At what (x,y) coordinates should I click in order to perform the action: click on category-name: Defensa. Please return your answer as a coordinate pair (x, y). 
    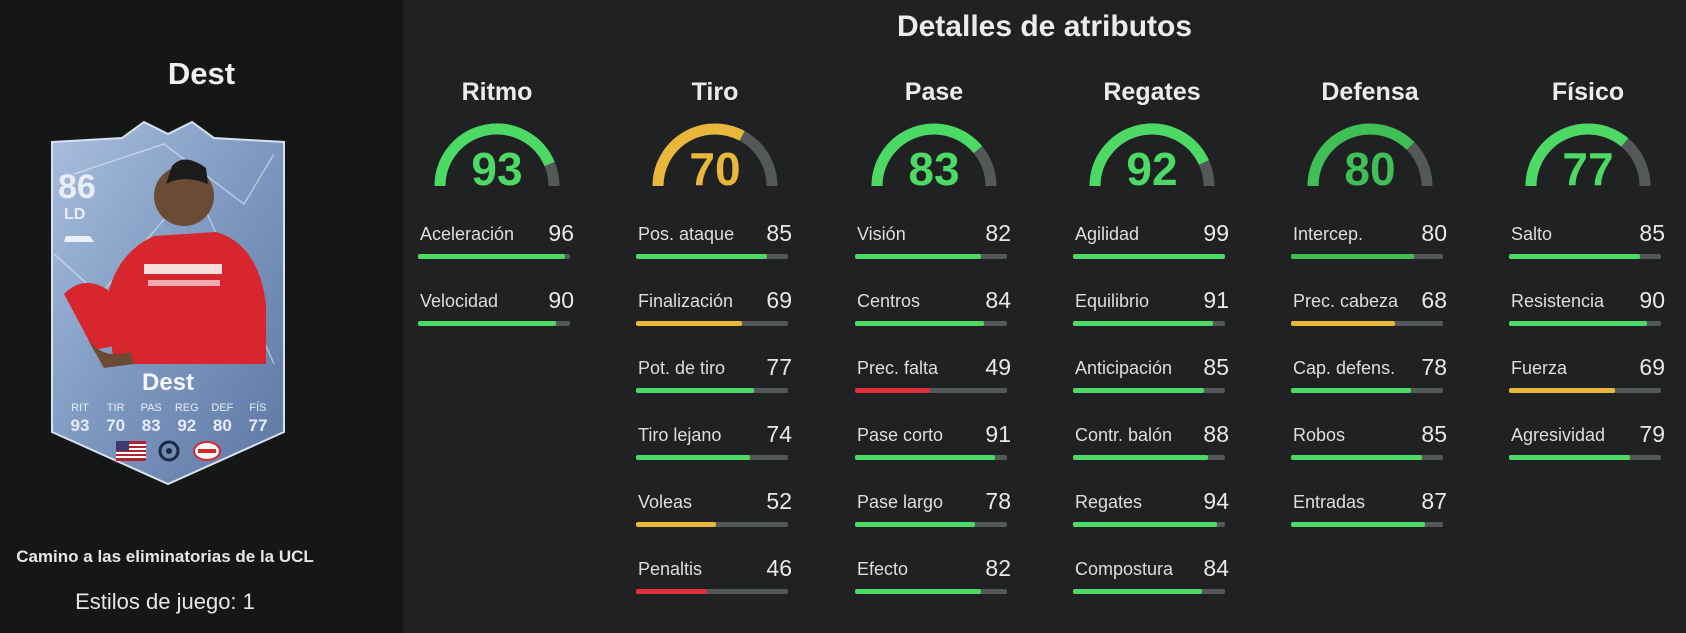
    Looking at the image, I should click on (1370, 92).